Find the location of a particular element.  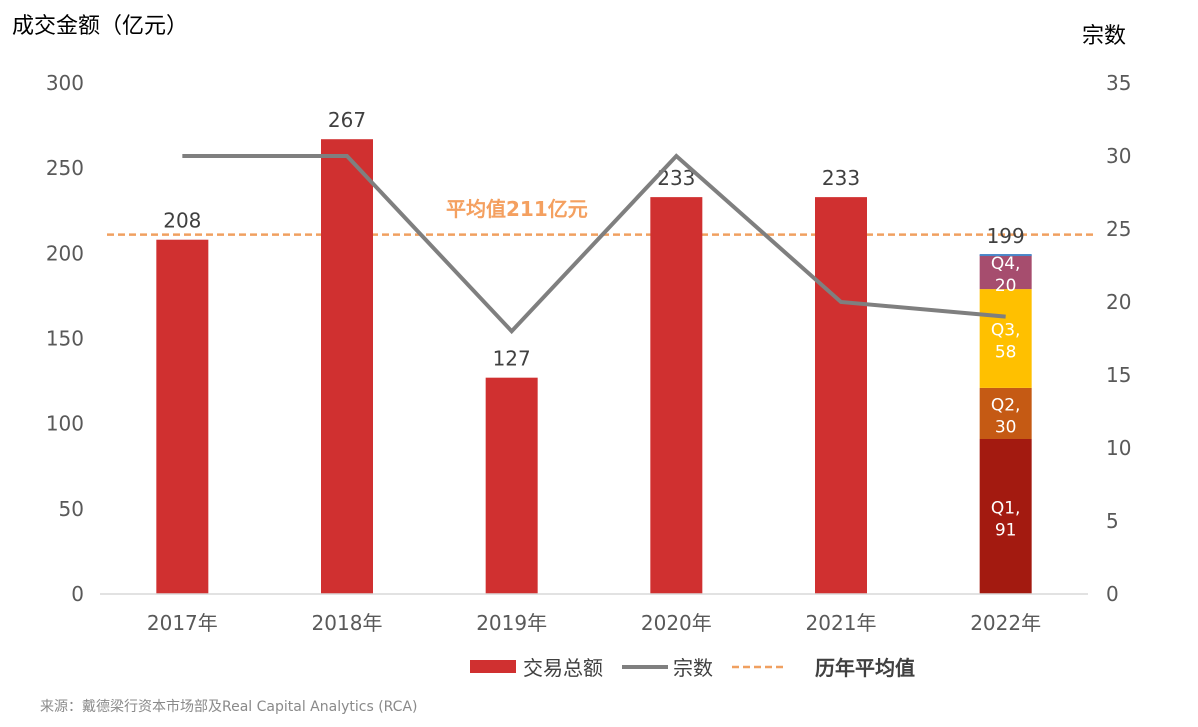

stack-segment-value: 58 is located at coordinates (1006, 353).